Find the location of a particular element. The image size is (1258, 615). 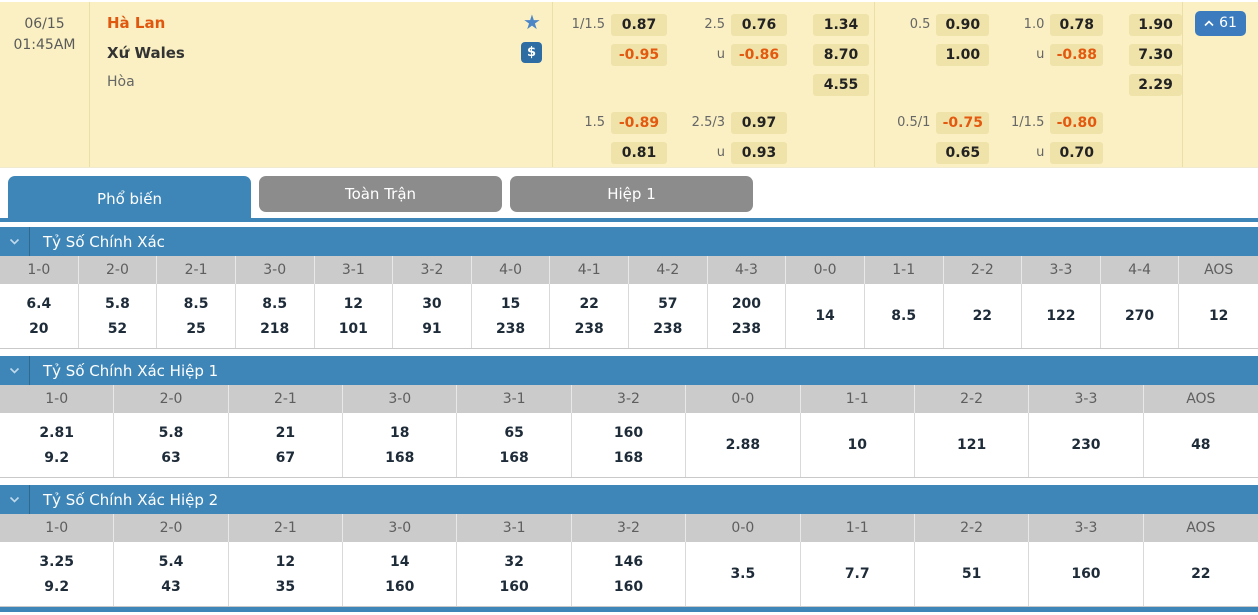

score-odds-cell: 7.7 is located at coordinates (857, 574).